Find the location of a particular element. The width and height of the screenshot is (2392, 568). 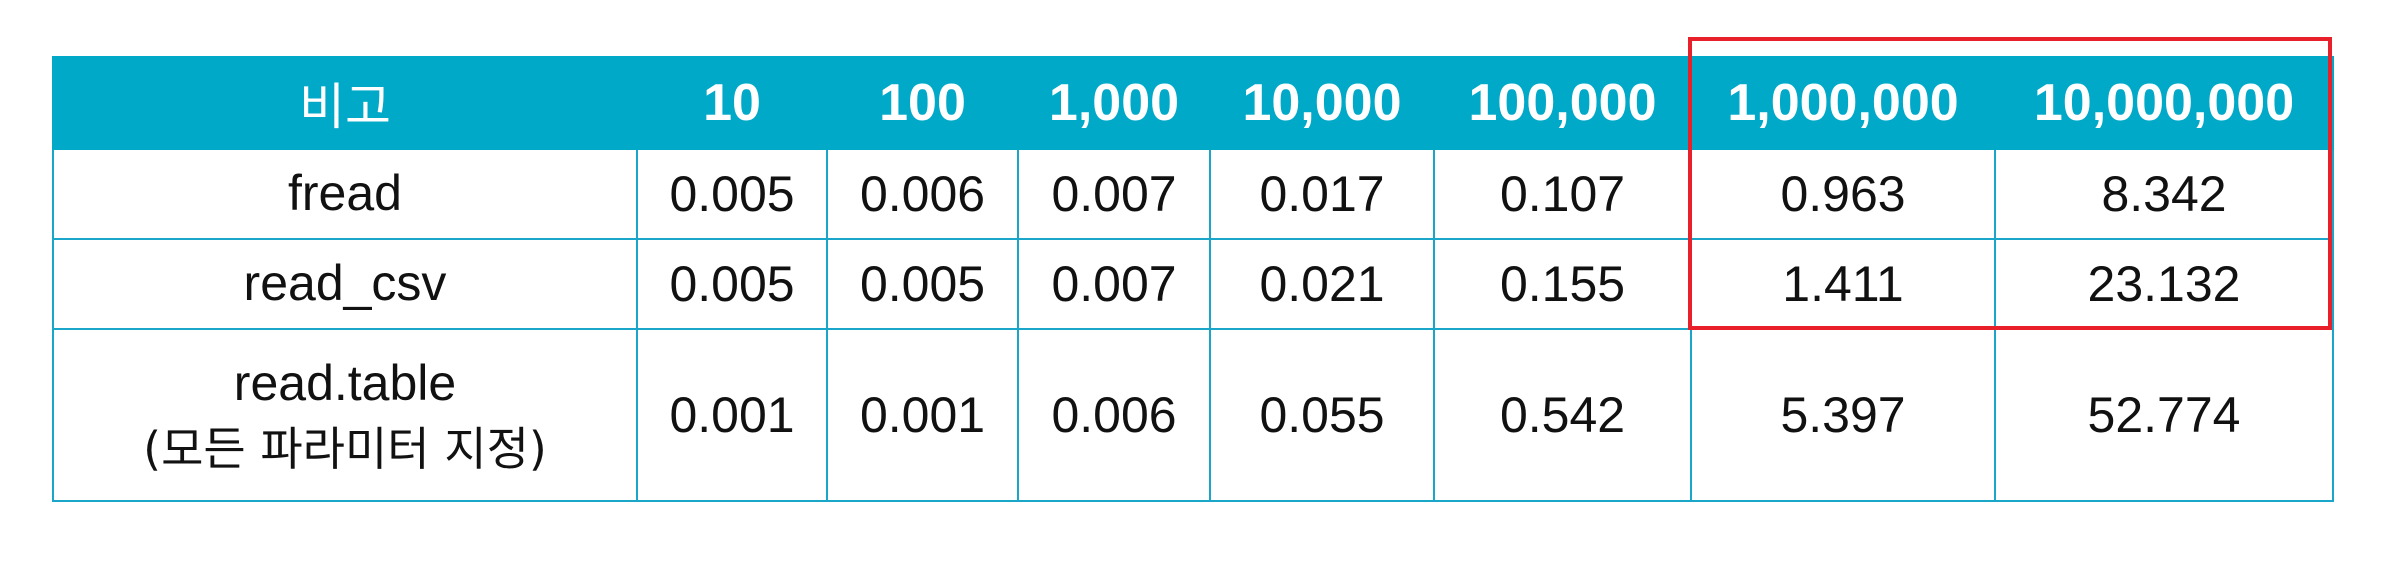

header-cell-1000000: 1,000,000 is located at coordinates (1843, 103).